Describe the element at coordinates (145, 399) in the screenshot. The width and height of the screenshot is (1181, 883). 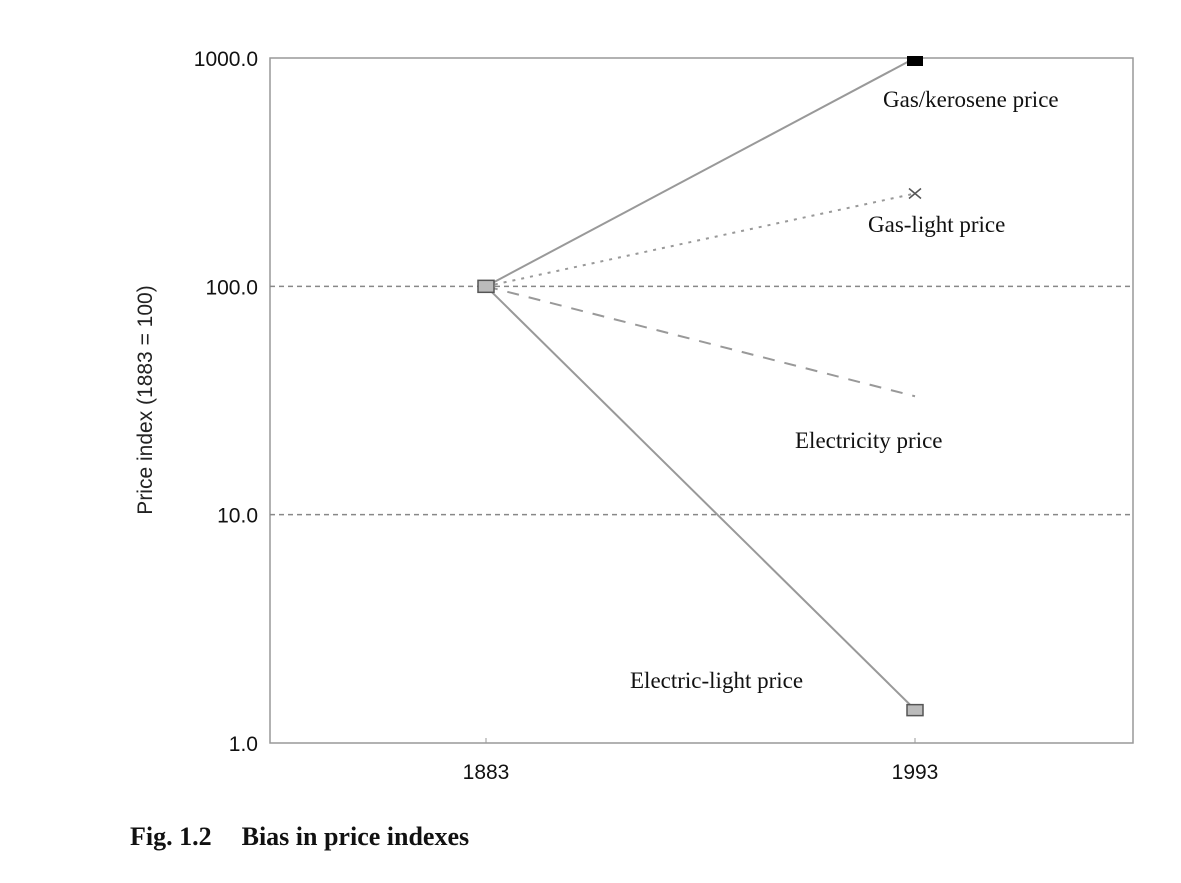
I see `y-axis-label: Price index (1883 = 100)` at that location.